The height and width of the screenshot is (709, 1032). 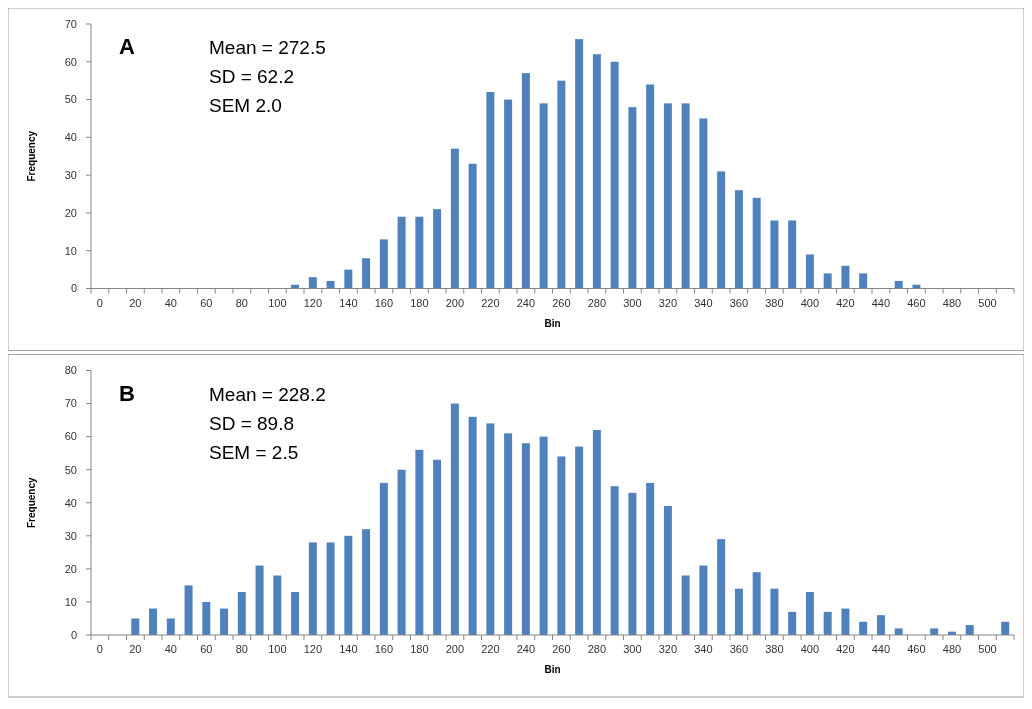 I want to click on annotation: SEM = 2.5, so click(x=254, y=452).